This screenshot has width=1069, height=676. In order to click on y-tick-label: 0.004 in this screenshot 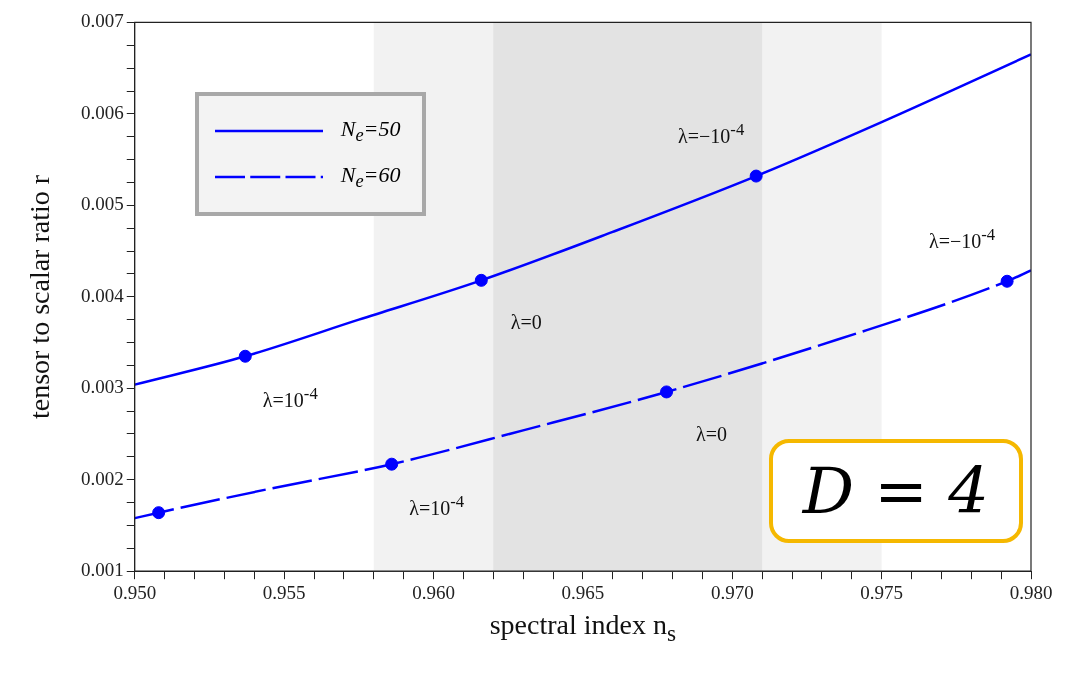, I will do `click(103, 295)`.